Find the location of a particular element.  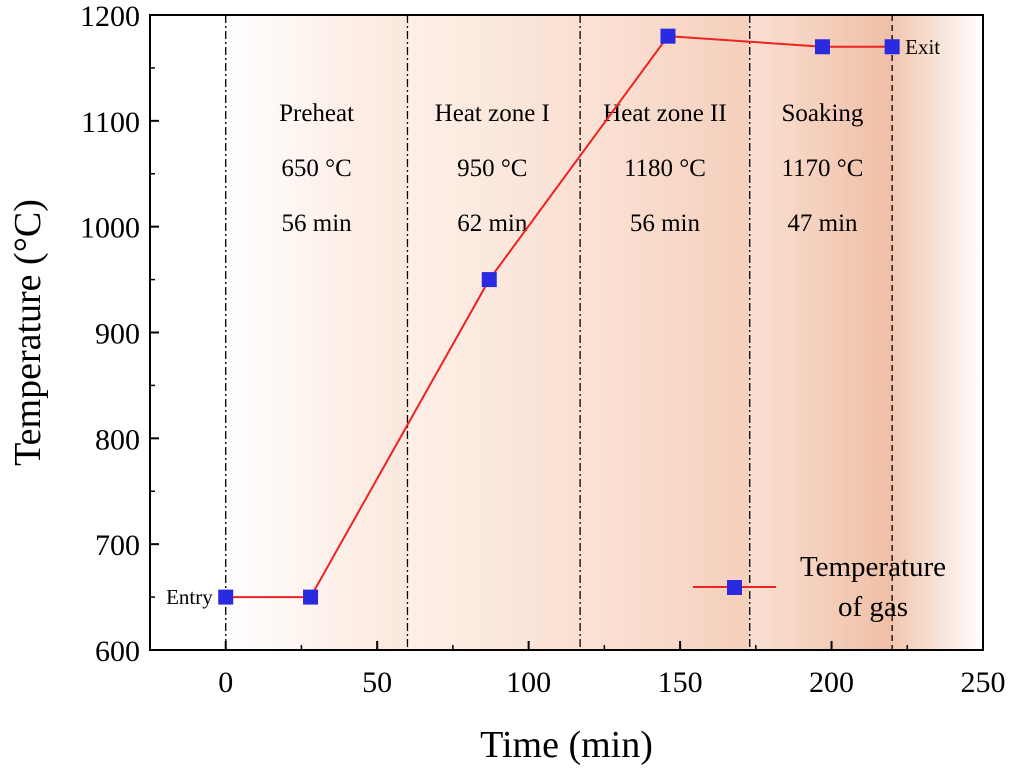

legend: Temperature of gas is located at coordinates (819, 587).